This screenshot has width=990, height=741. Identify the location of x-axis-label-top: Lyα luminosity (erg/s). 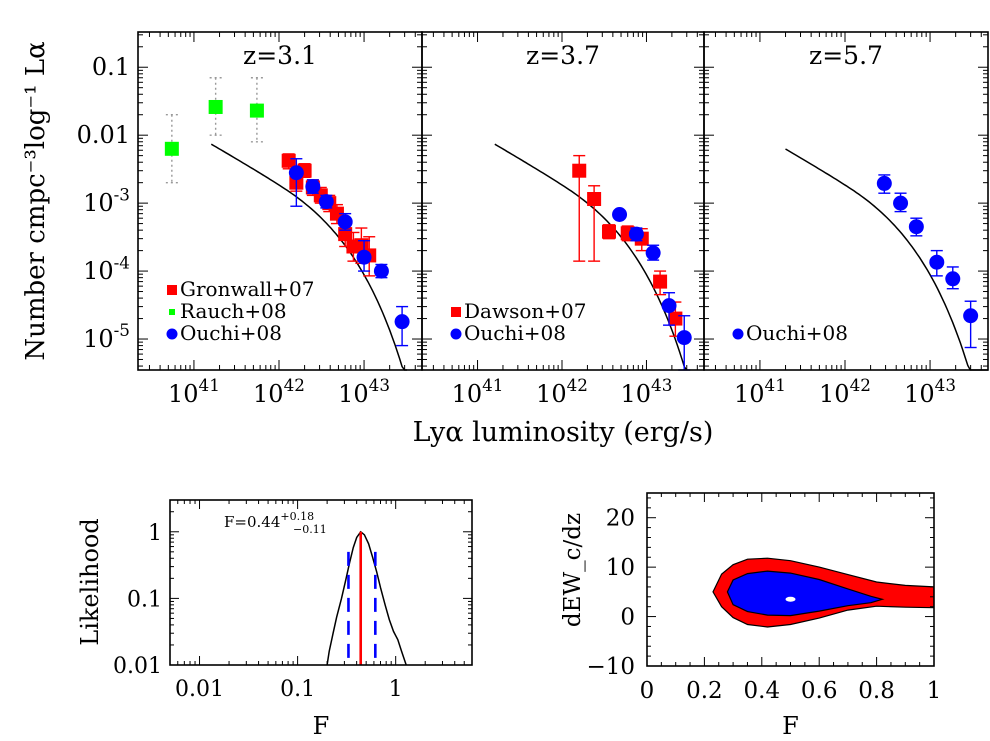
(563, 432).